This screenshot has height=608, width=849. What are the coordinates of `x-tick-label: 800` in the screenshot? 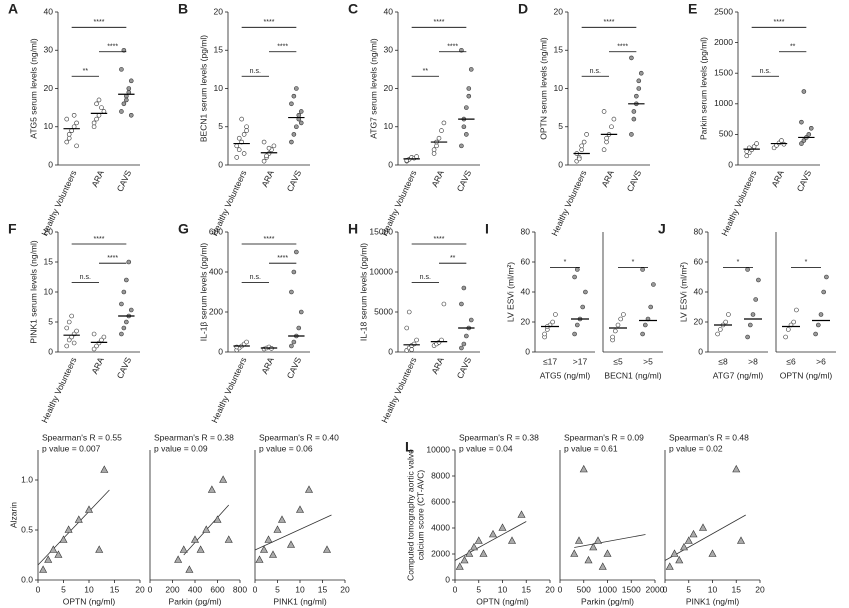 It's located at (240, 589).